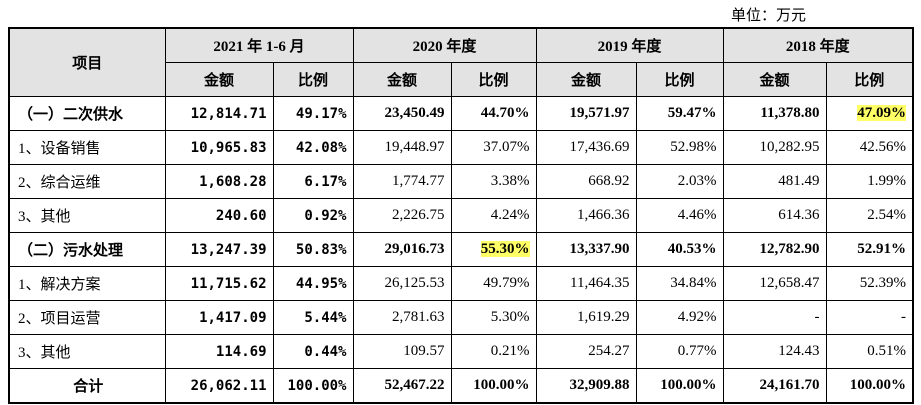  What do you see at coordinates (493, 181) in the screenshot?
I see `cell: 3.38%` at bounding box center [493, 181].